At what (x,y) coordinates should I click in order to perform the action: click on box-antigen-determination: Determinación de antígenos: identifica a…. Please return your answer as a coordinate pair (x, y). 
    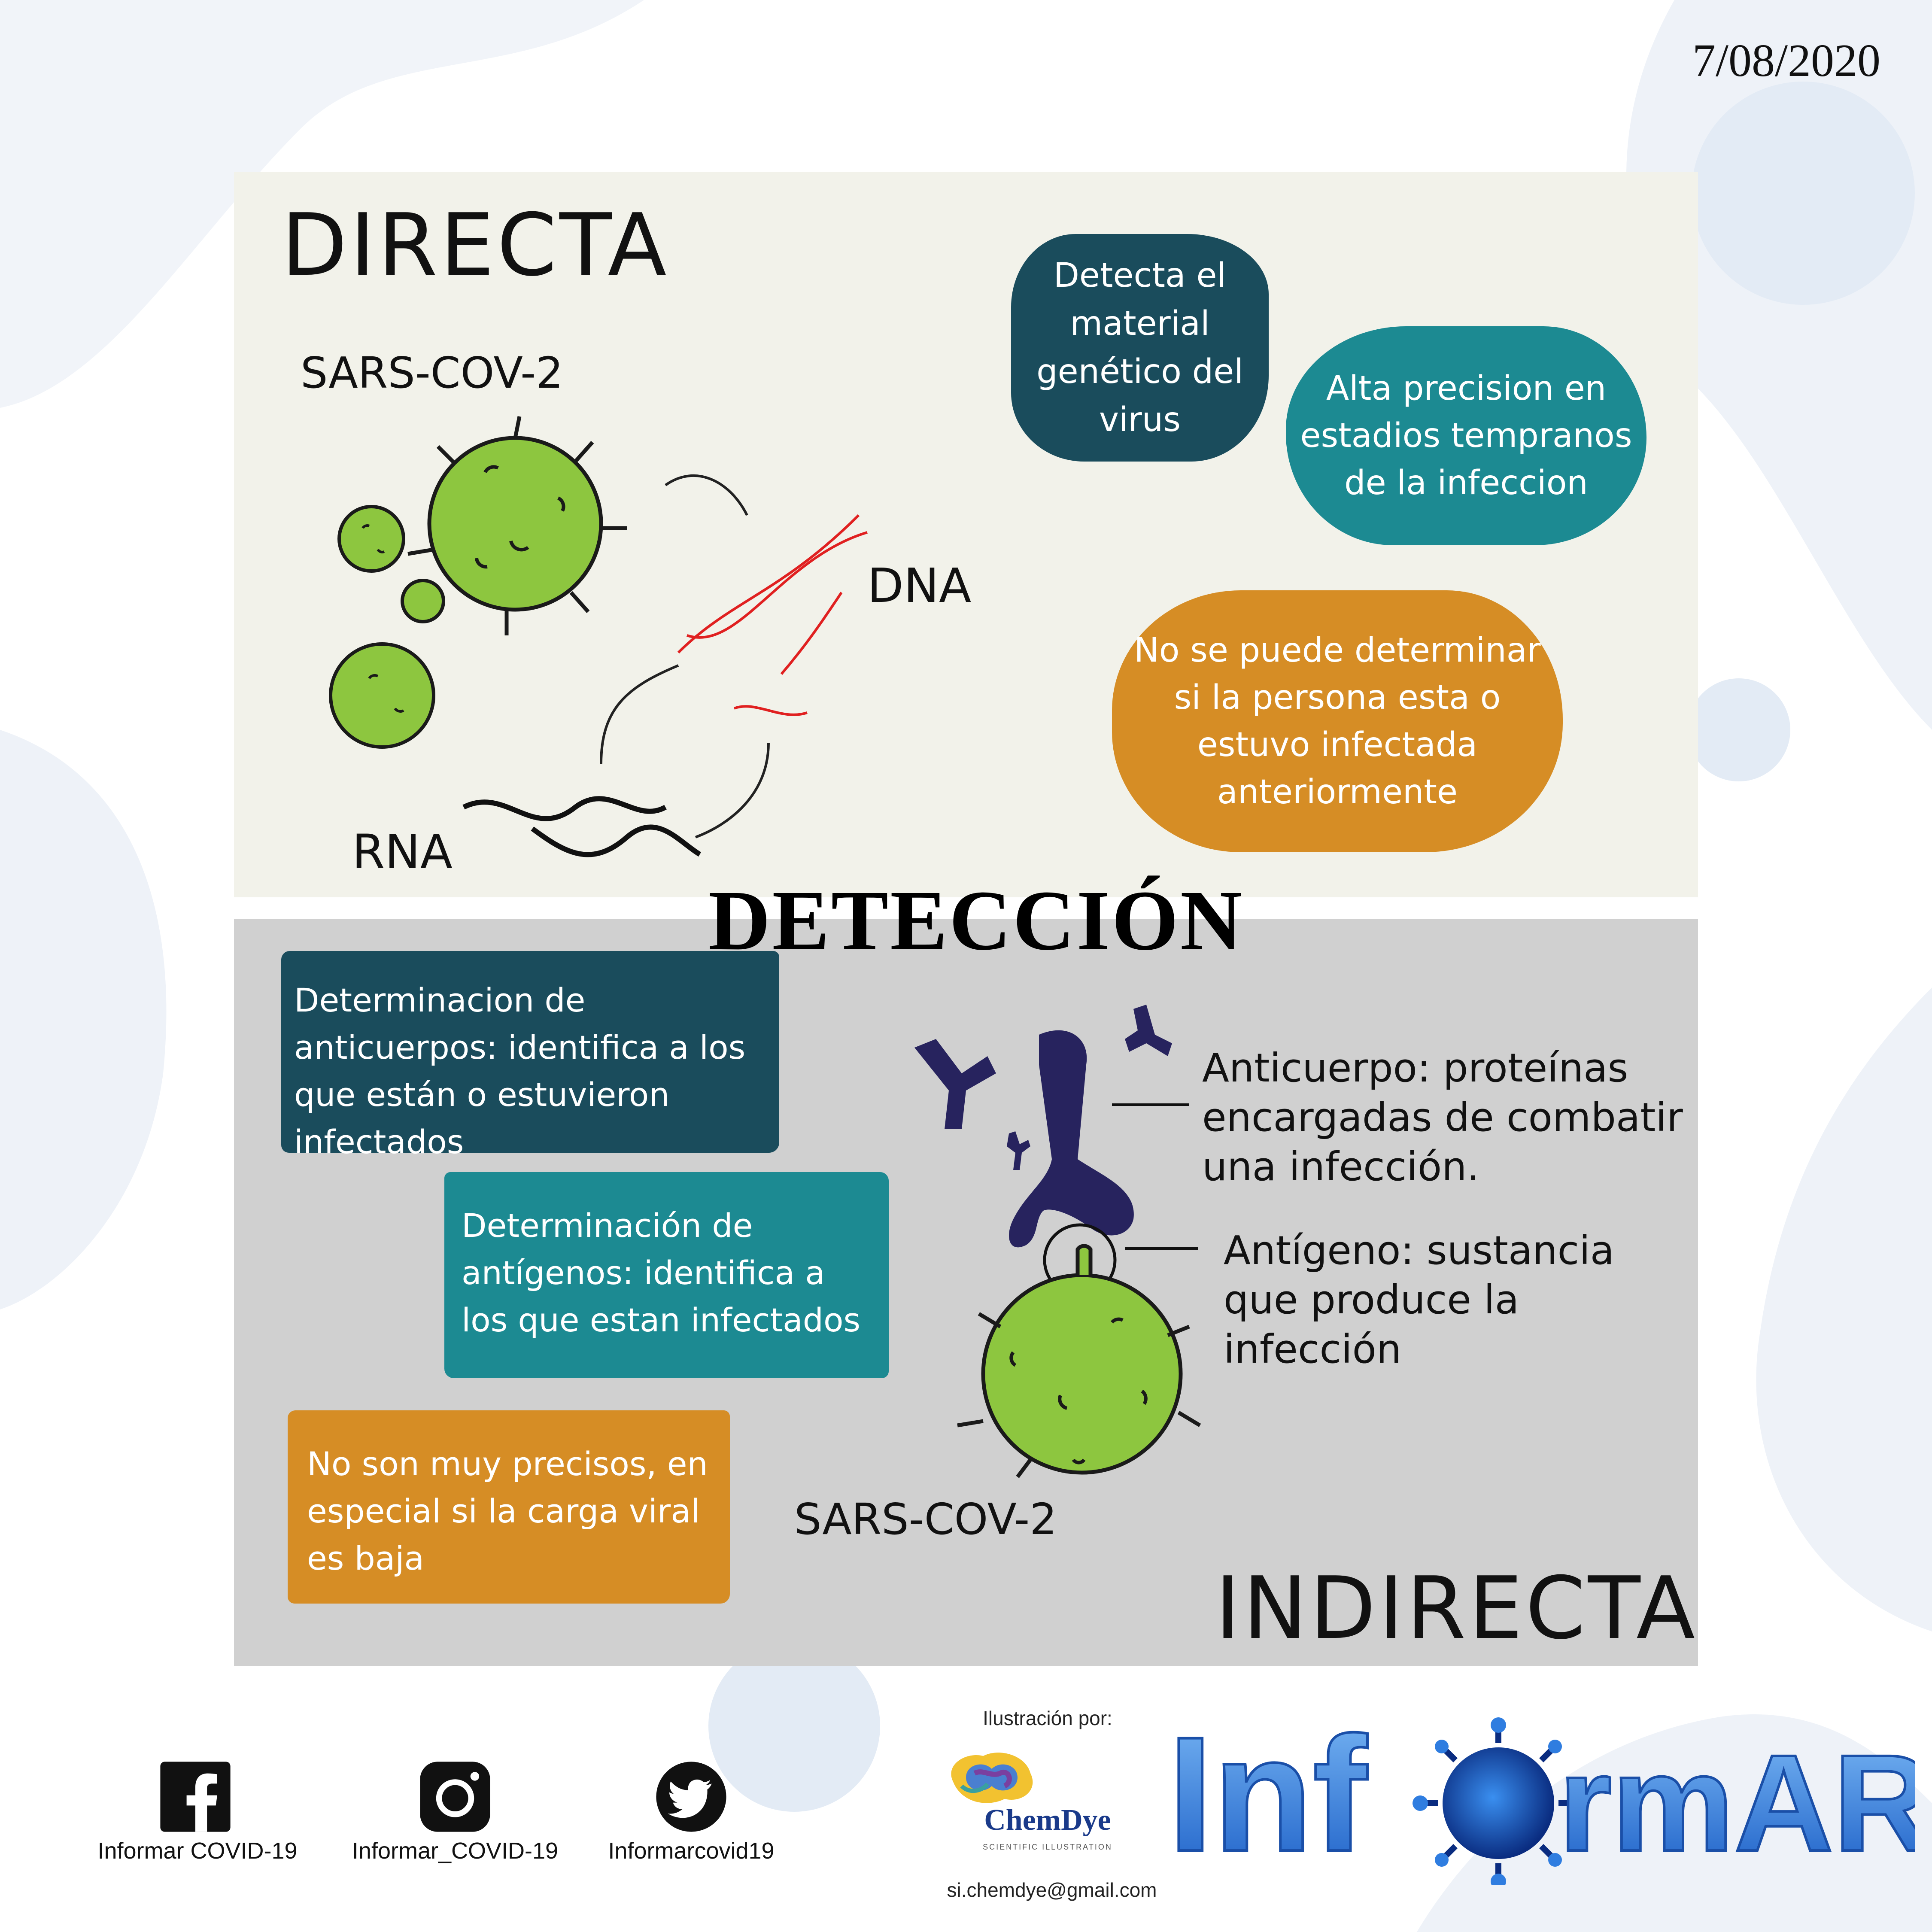
    Looking at the image, I should click on (666, 1275).